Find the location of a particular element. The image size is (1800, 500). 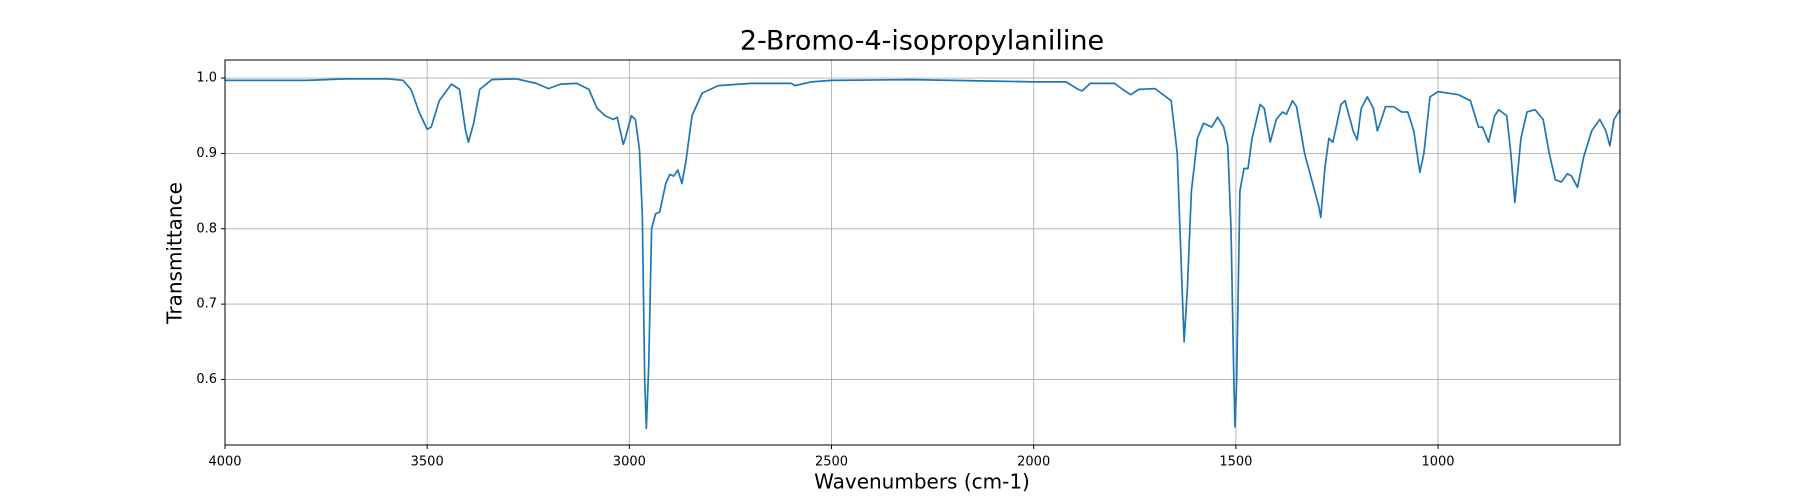

x-tick-label: 1000 is located at coordinates (1437, 462).